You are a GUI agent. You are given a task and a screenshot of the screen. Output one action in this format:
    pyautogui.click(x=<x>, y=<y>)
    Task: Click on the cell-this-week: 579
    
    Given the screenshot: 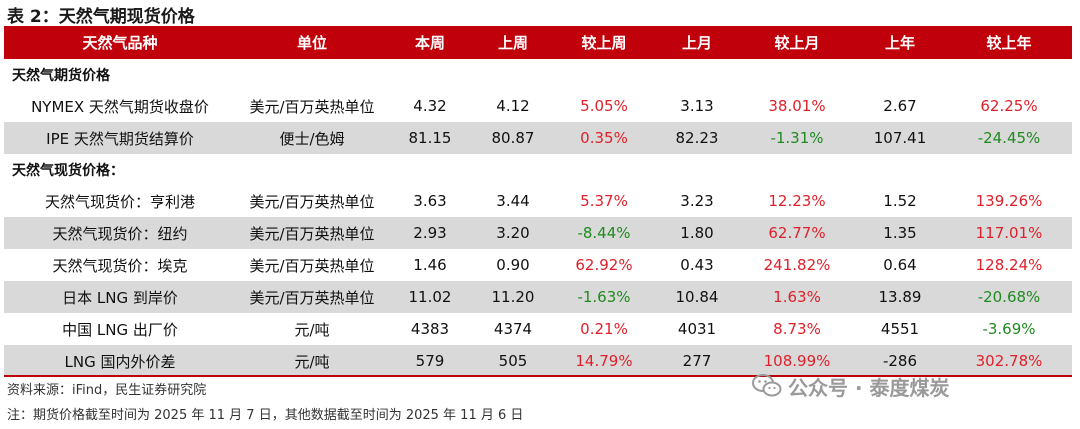 What is the action you would take?
    pyautogui.click(x=430, y=361)
    